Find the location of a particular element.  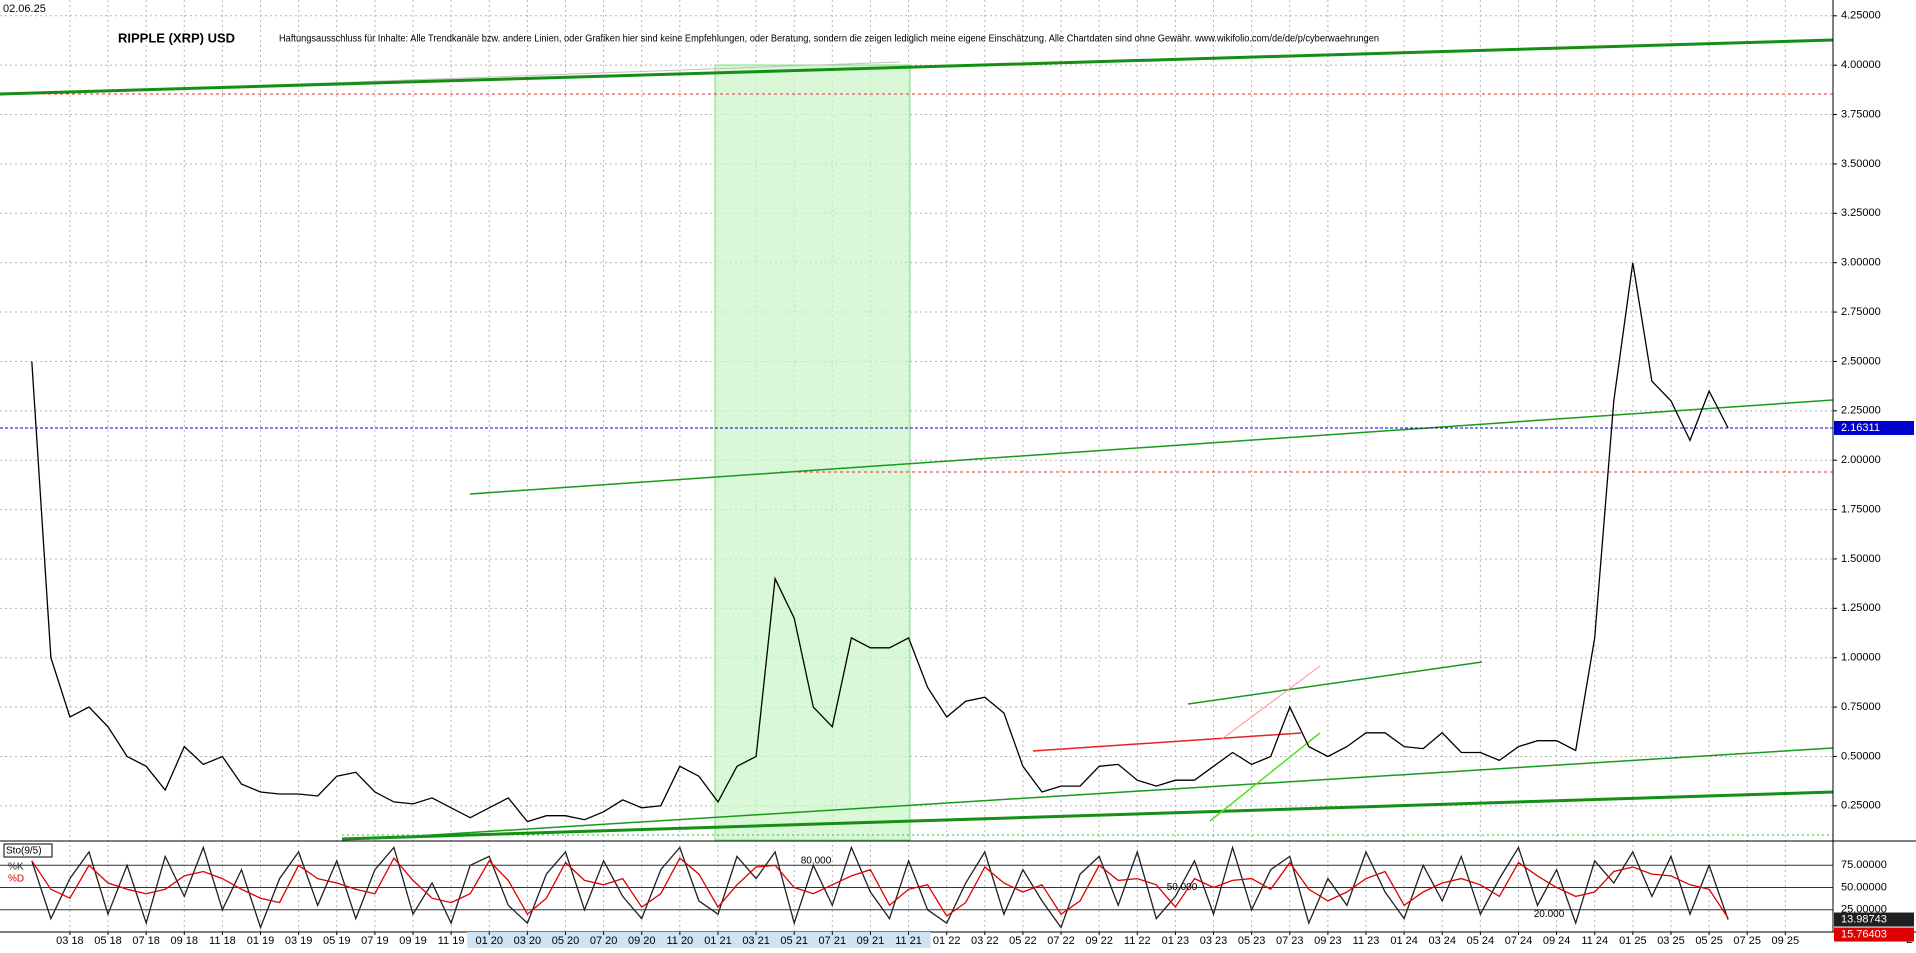

y-tick-label: 4.00000 is located at coordinates (1861, 65).